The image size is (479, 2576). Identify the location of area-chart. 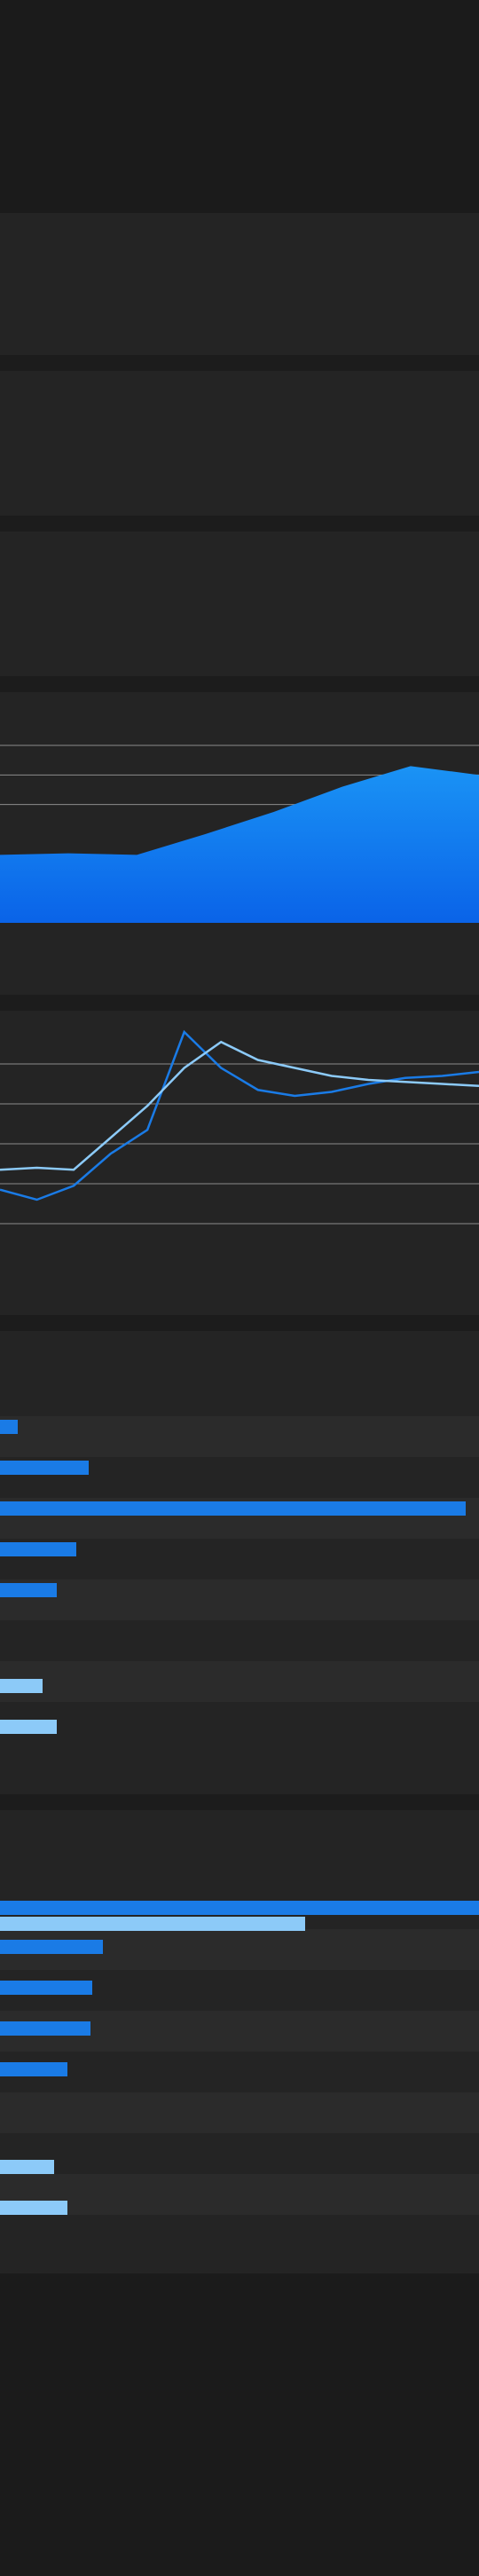
(239, 833).